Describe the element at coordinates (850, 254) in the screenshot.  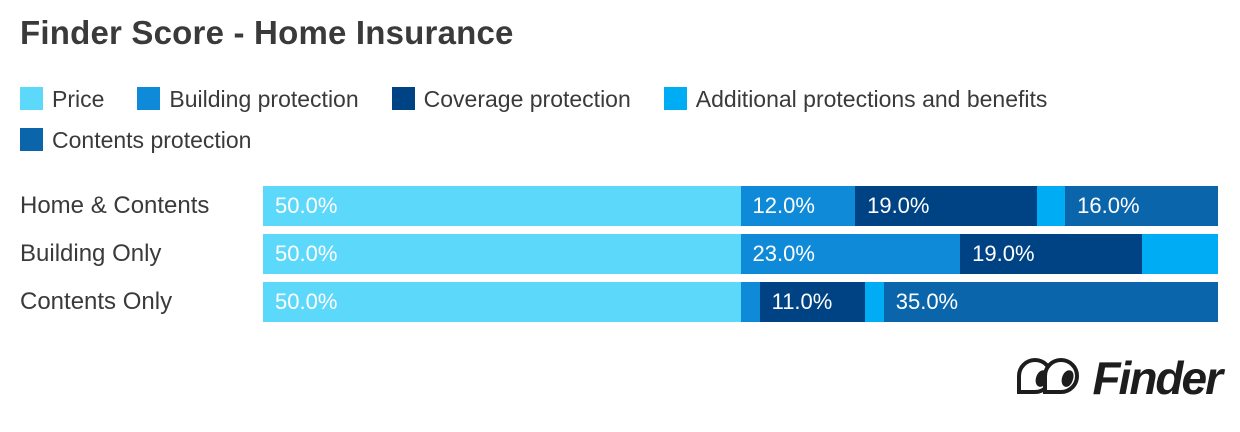
I see `bar-segment-building: 23.0%` at that location.